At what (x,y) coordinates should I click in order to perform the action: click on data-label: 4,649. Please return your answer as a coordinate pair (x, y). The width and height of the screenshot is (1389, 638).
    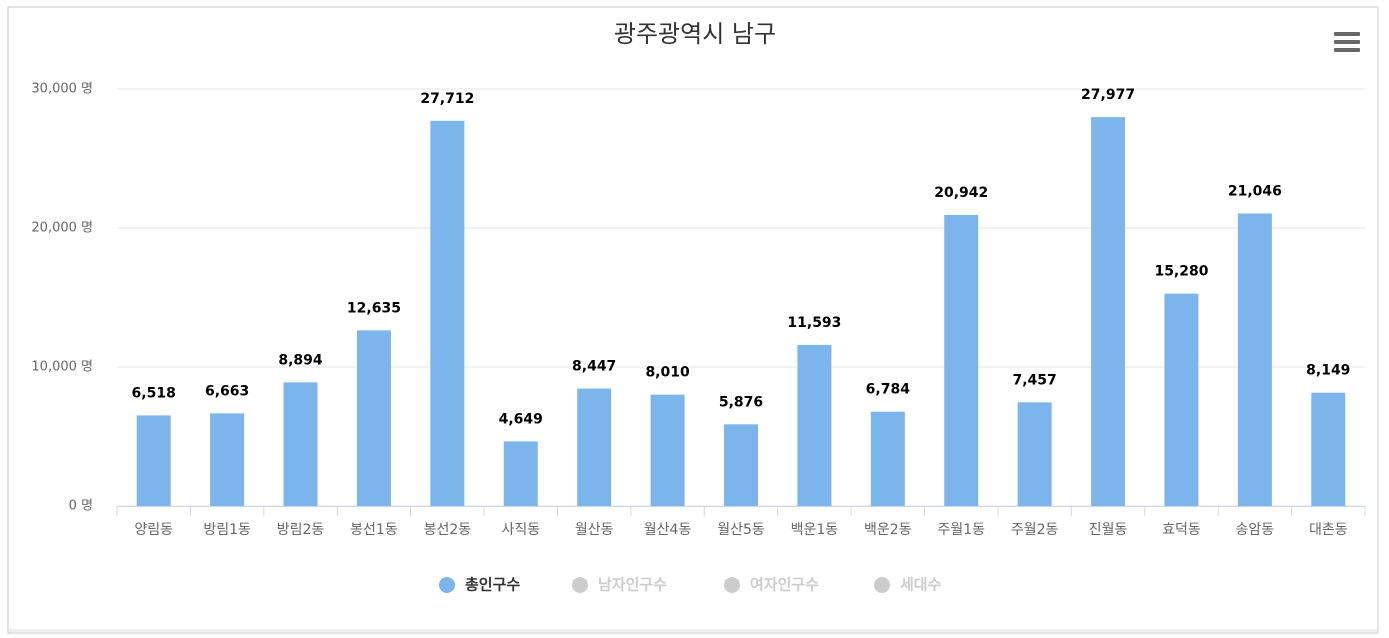
    Looking at the image, I should click on (521, 419).